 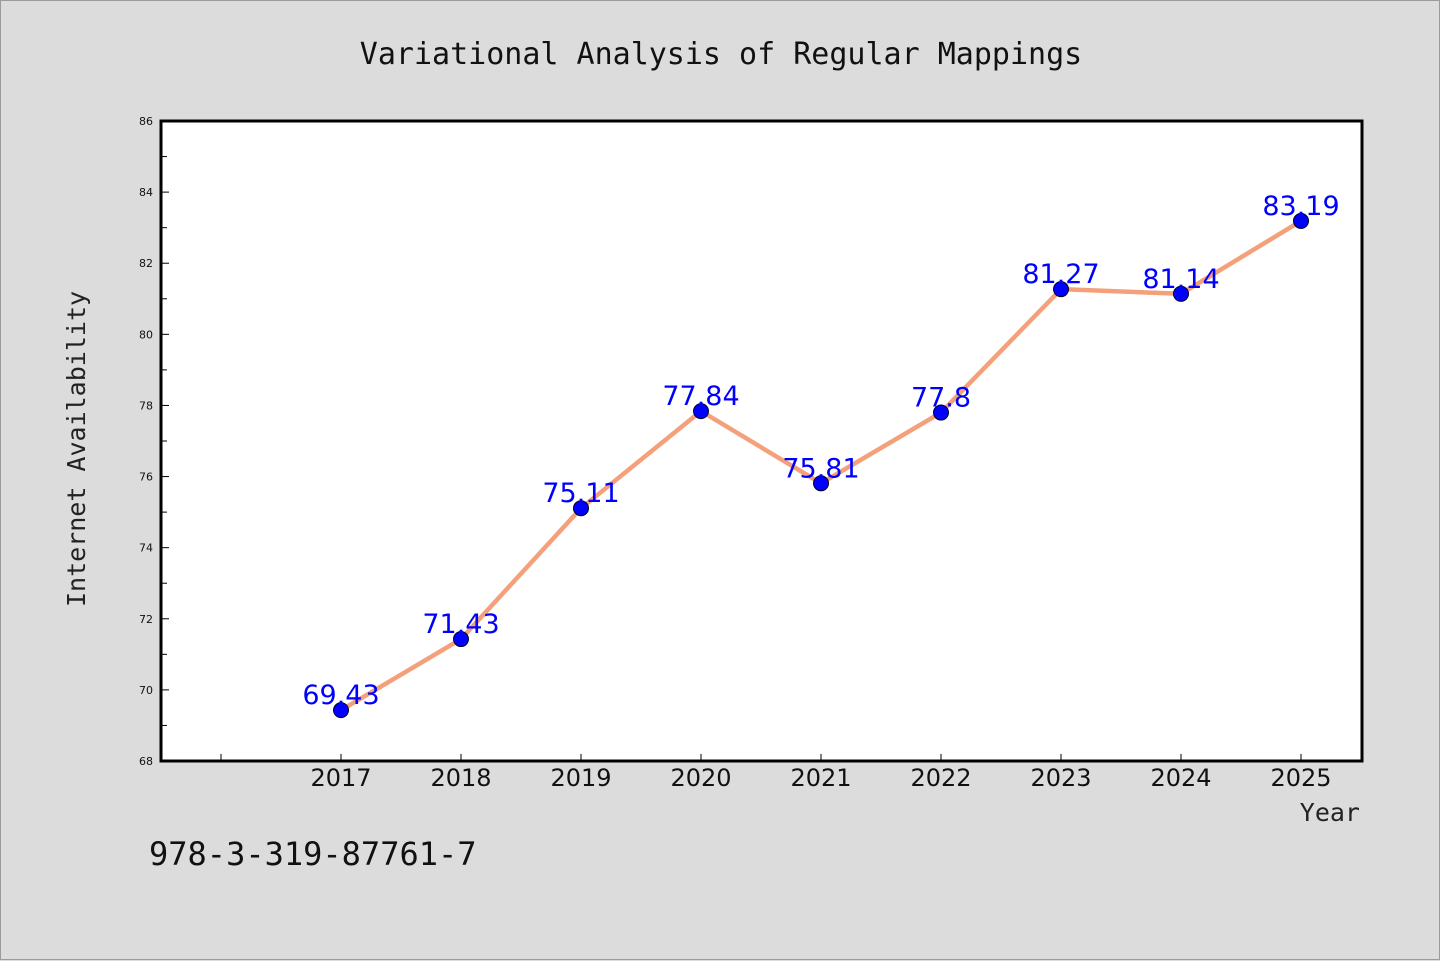 What do you see at coordinates (1060, 778) in the screenshot?
I see `x-tick-label: 2023` at bounding box center [1060, 778].